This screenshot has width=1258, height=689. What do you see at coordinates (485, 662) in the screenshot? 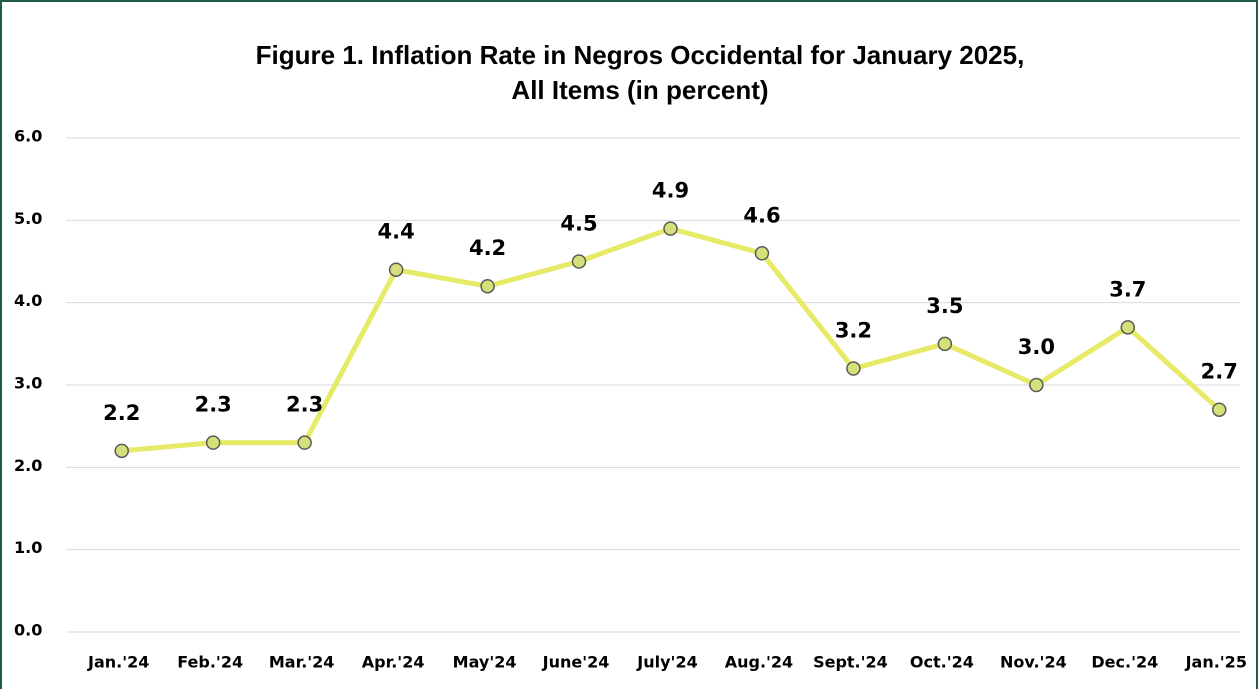
I see `x-tick-label: May'24` at bounding box center [485, 662].